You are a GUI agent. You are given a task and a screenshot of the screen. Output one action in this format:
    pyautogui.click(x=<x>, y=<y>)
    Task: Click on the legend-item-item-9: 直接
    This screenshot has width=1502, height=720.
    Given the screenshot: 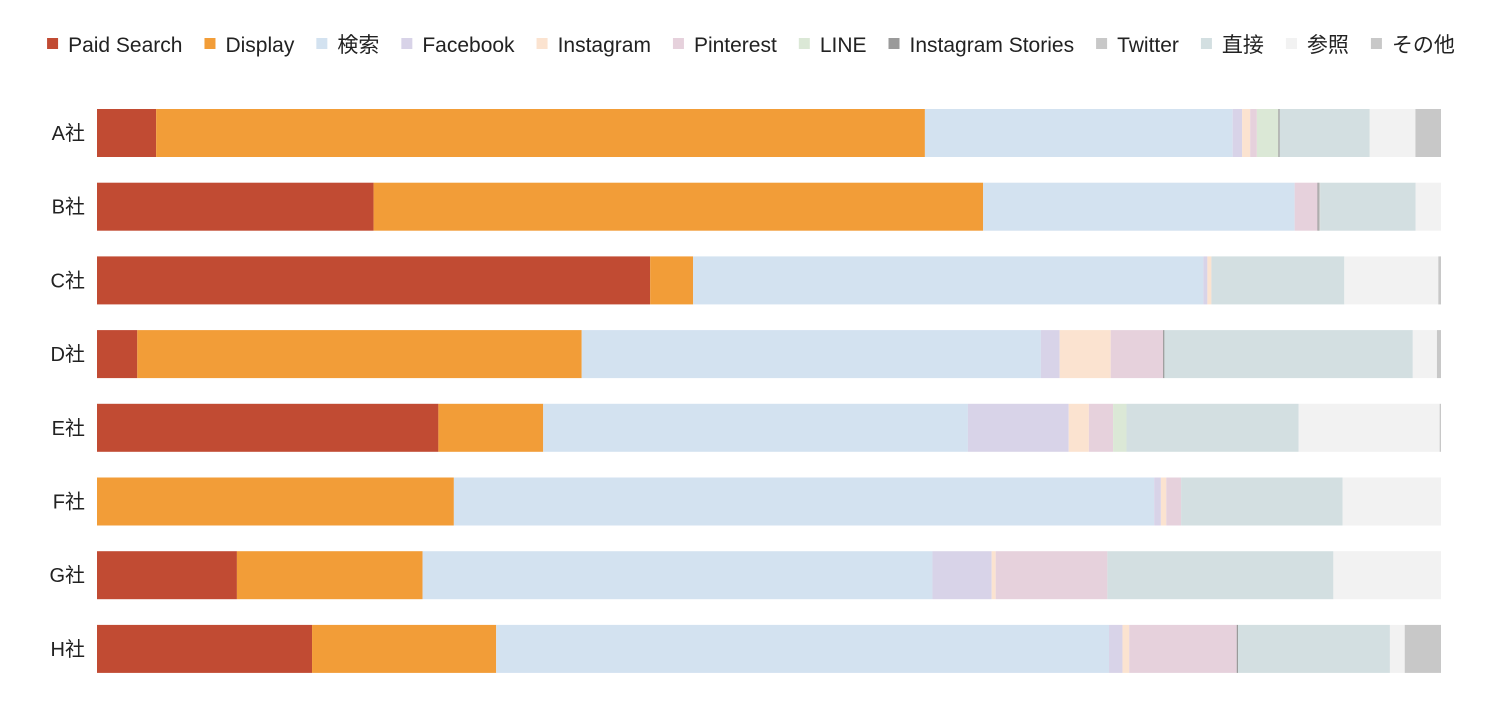 What is the action you would take?
    pyautogui.click(x=1232, y=45)
    